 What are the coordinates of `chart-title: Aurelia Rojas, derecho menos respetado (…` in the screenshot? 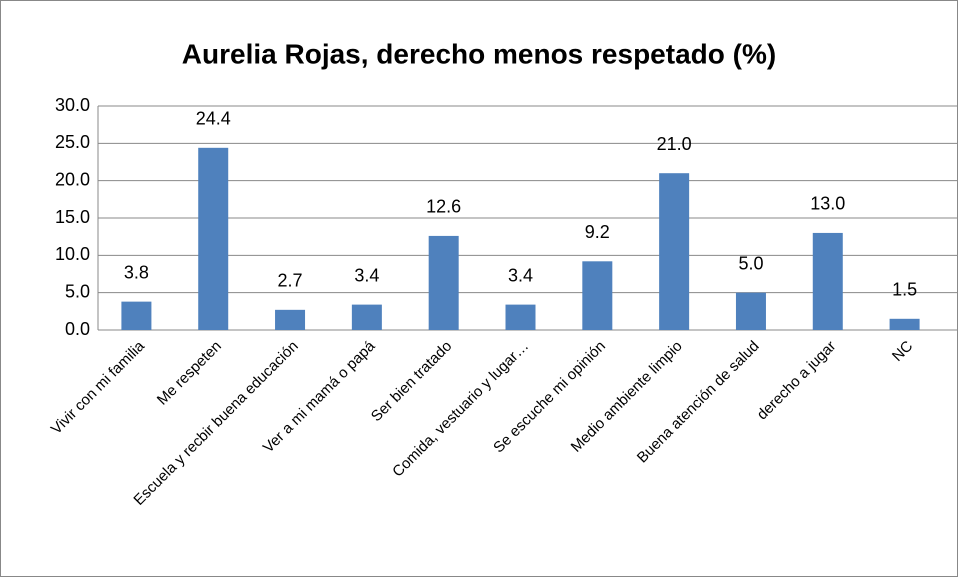 It's located at (479, 53).